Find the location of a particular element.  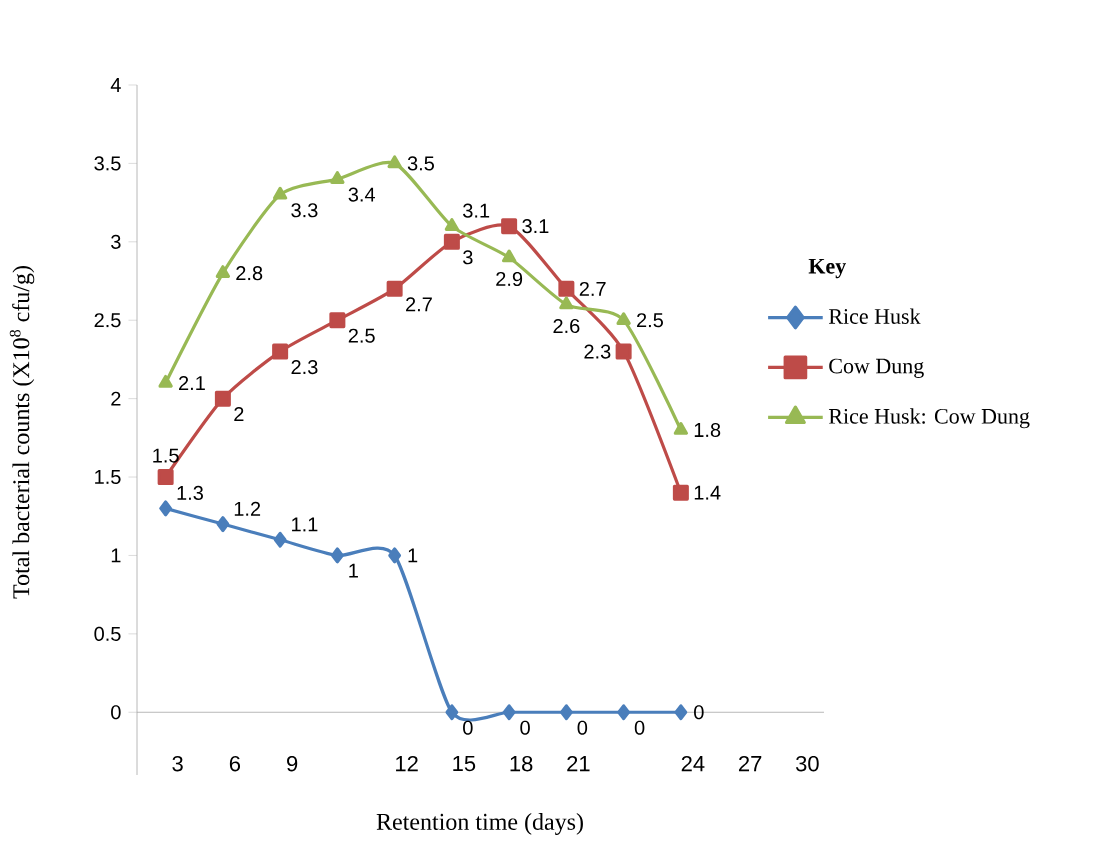

x-tick-label: 6 is located at coordinates (235, 763).